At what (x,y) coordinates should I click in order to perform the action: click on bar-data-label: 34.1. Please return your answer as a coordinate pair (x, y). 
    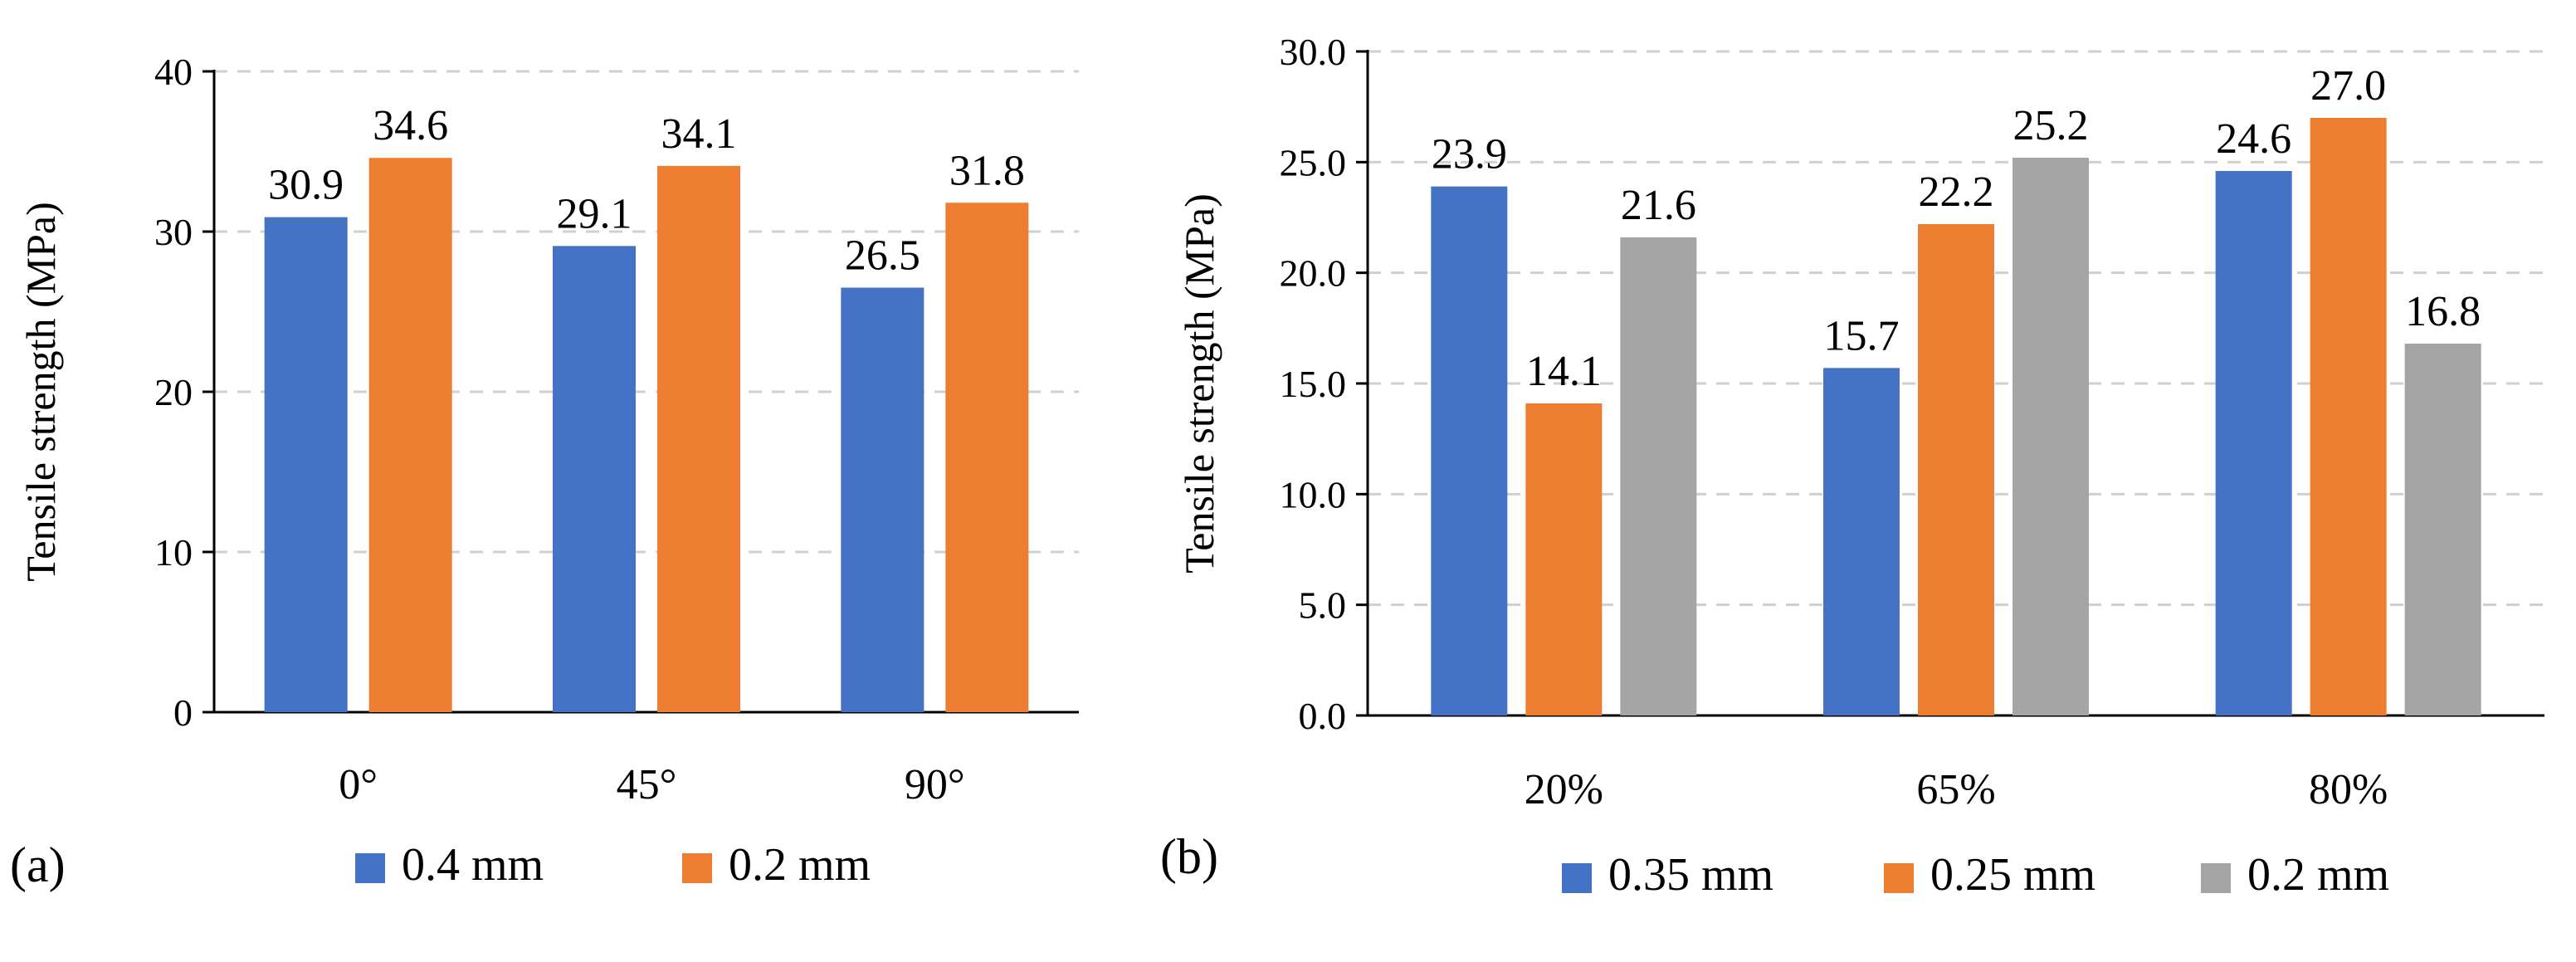
    Looking at the image, I should click on (699, 134).